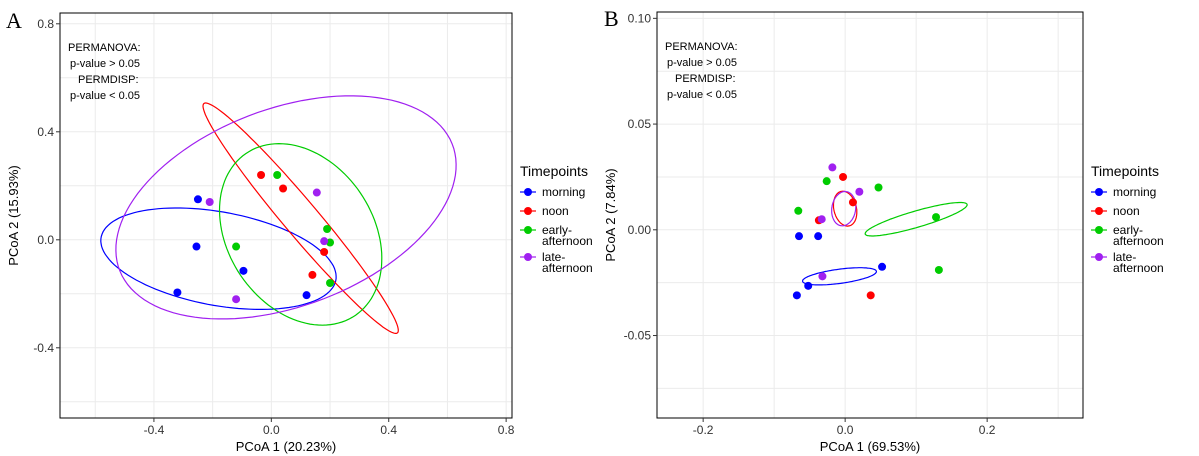 The width and height of the screenshot is (1199, 456). I want to click on panel-b-legend-label: early-, so click(1128, 230).